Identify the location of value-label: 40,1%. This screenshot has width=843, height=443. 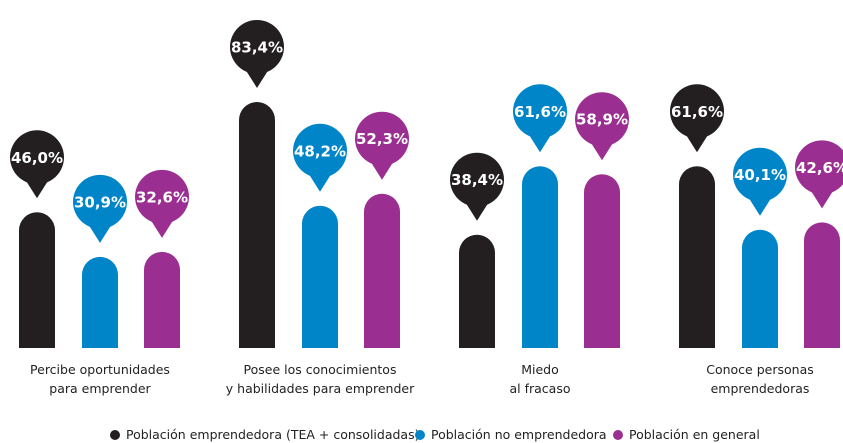
(760, 175).